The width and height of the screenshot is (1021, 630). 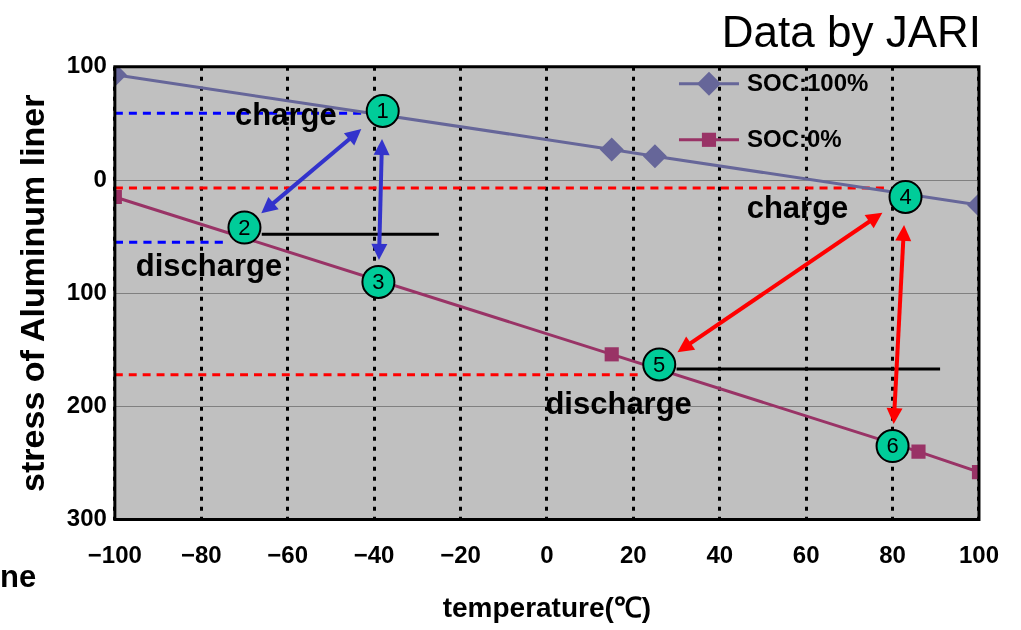 I want to click on x-tick-label: 40, so click(x=720, y=554).